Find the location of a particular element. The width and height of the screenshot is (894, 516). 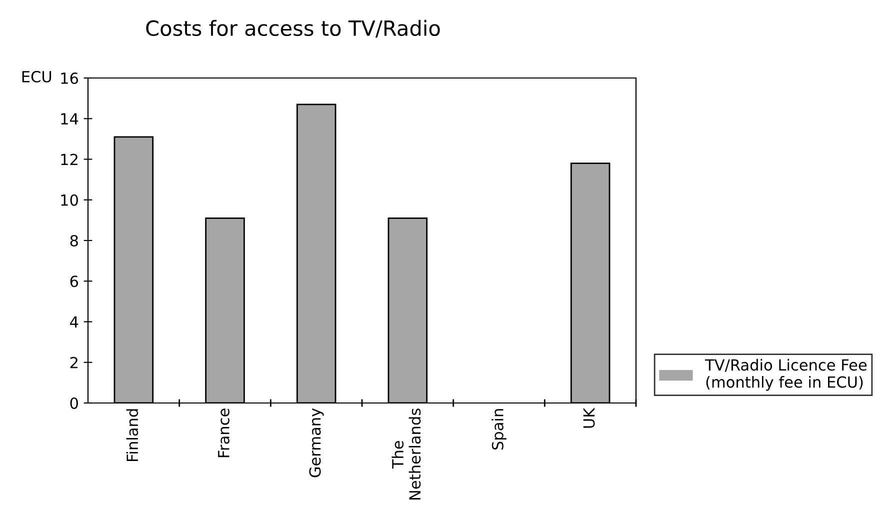

x-tick-label: The Netherlands is located at coordinates (406, 454).